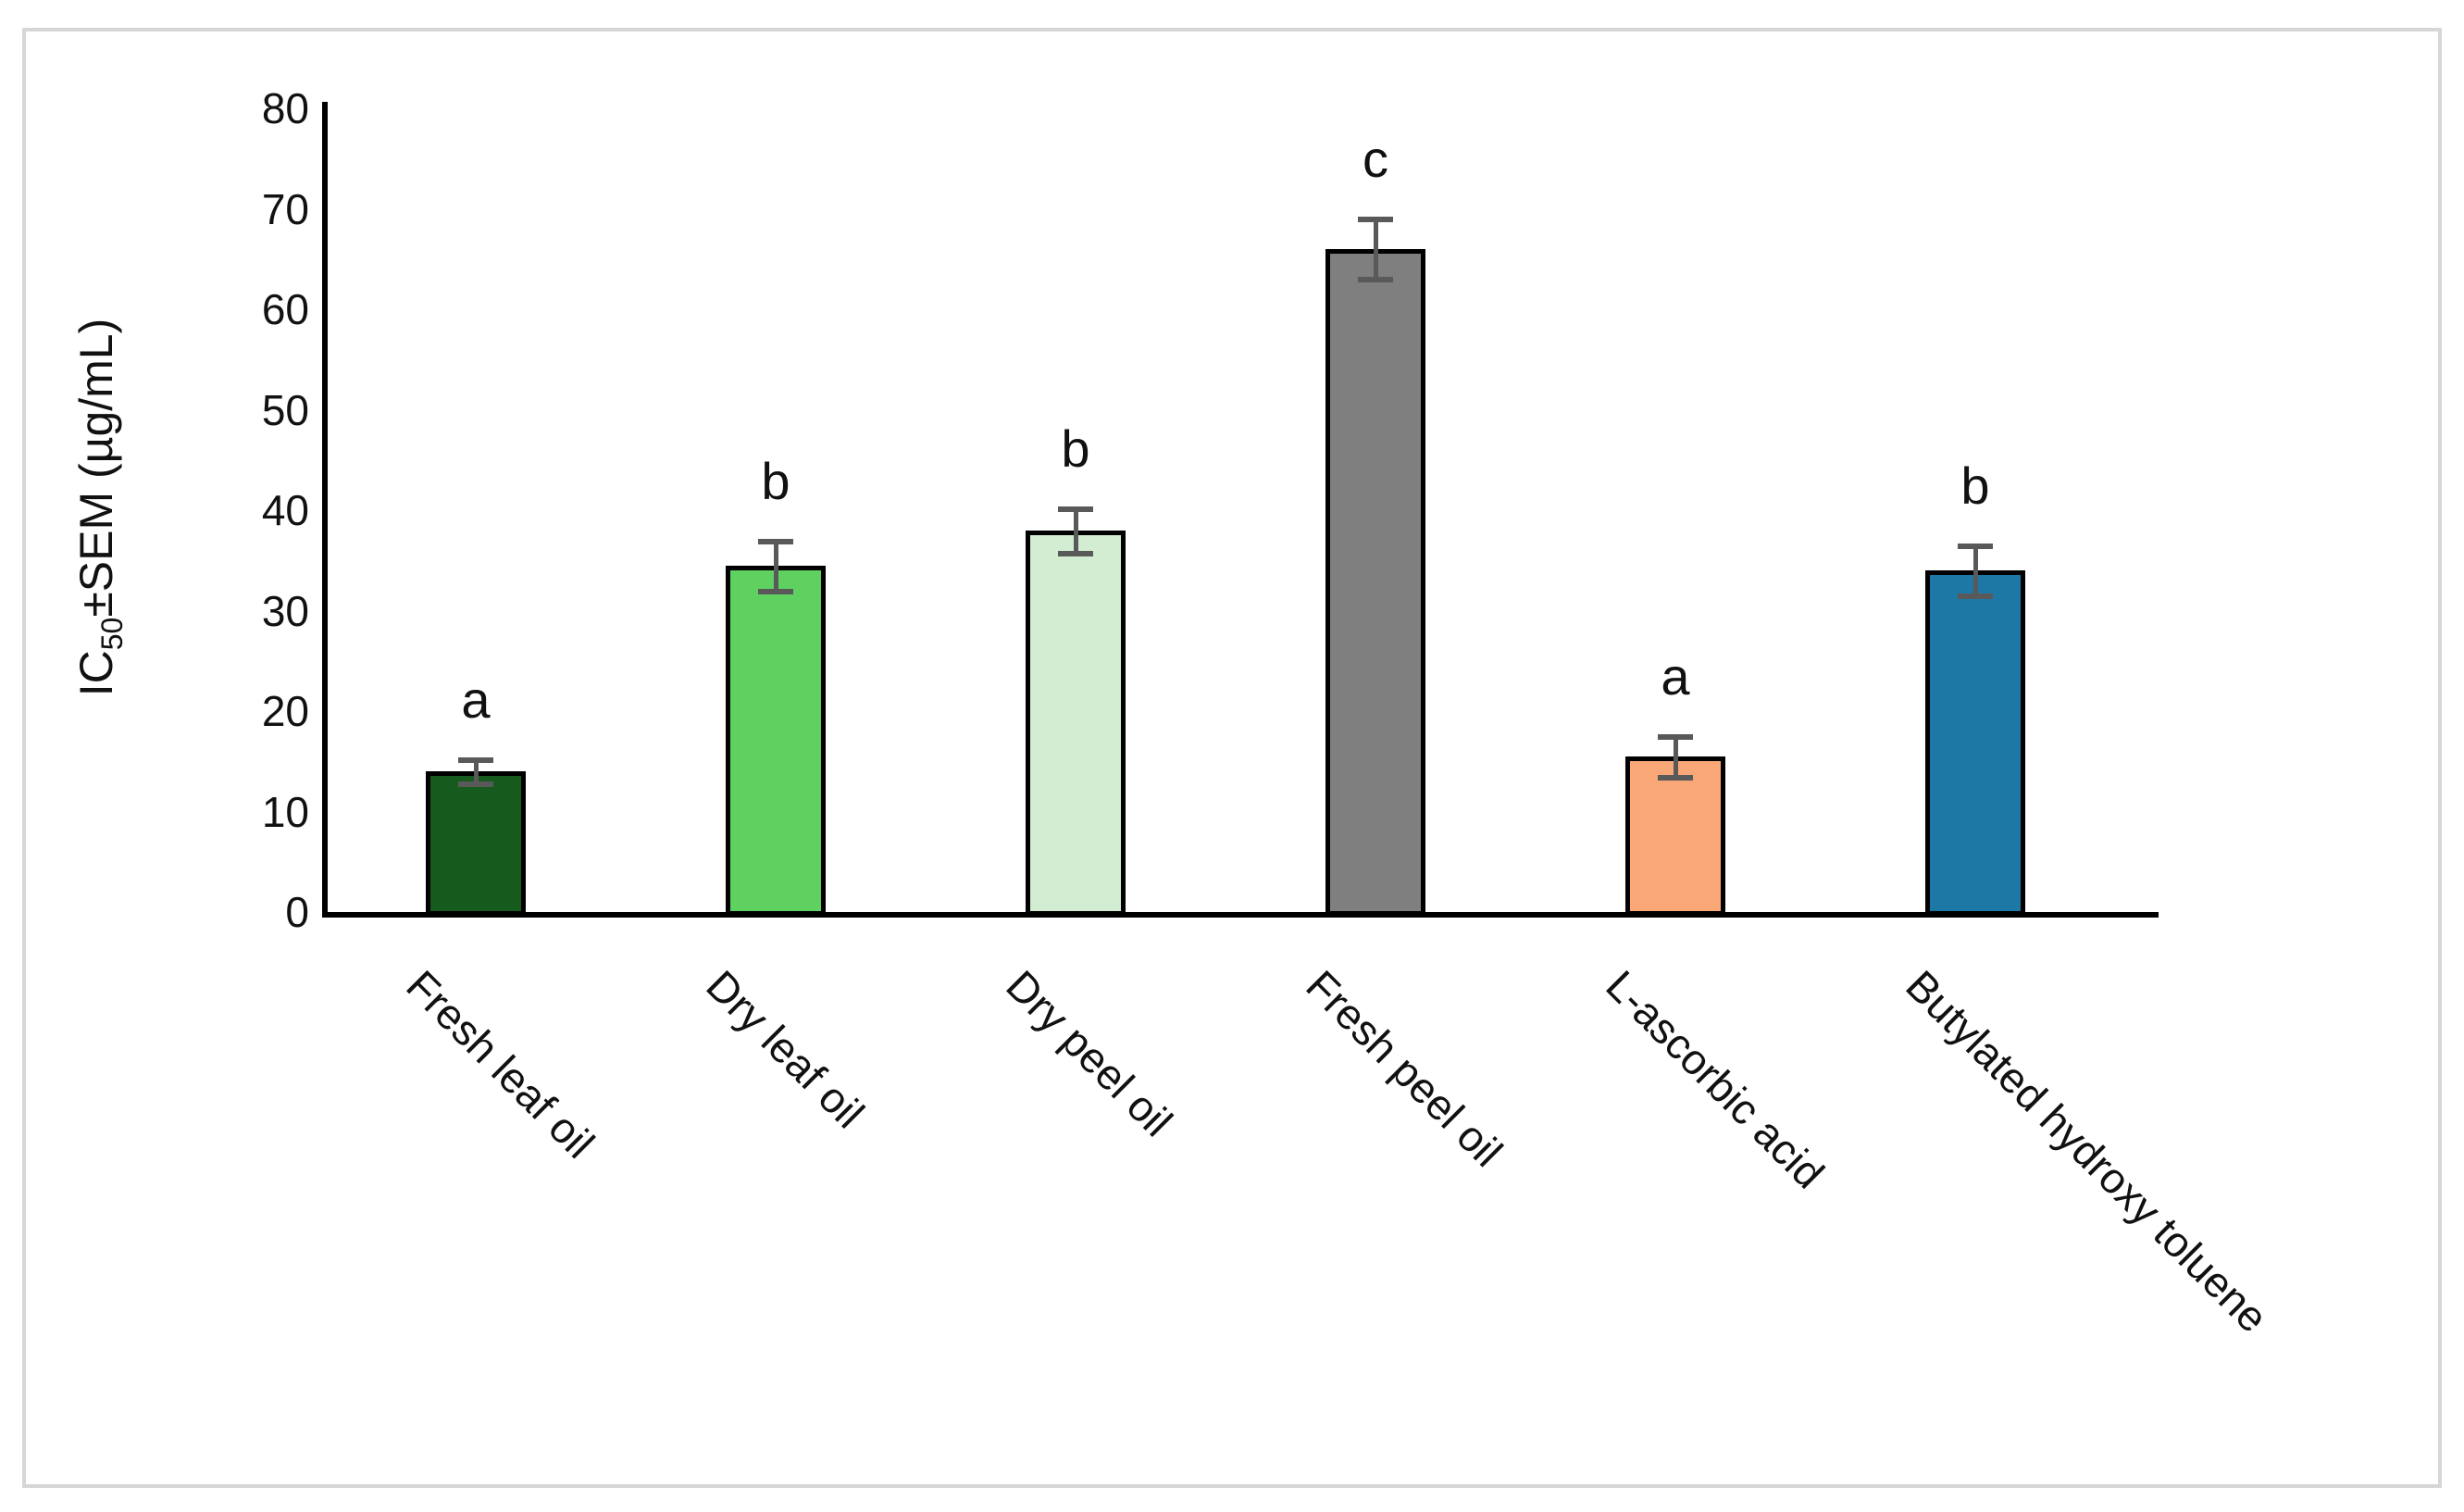  I want to click on y-axis-tick-label: 80, so click(285, 108).